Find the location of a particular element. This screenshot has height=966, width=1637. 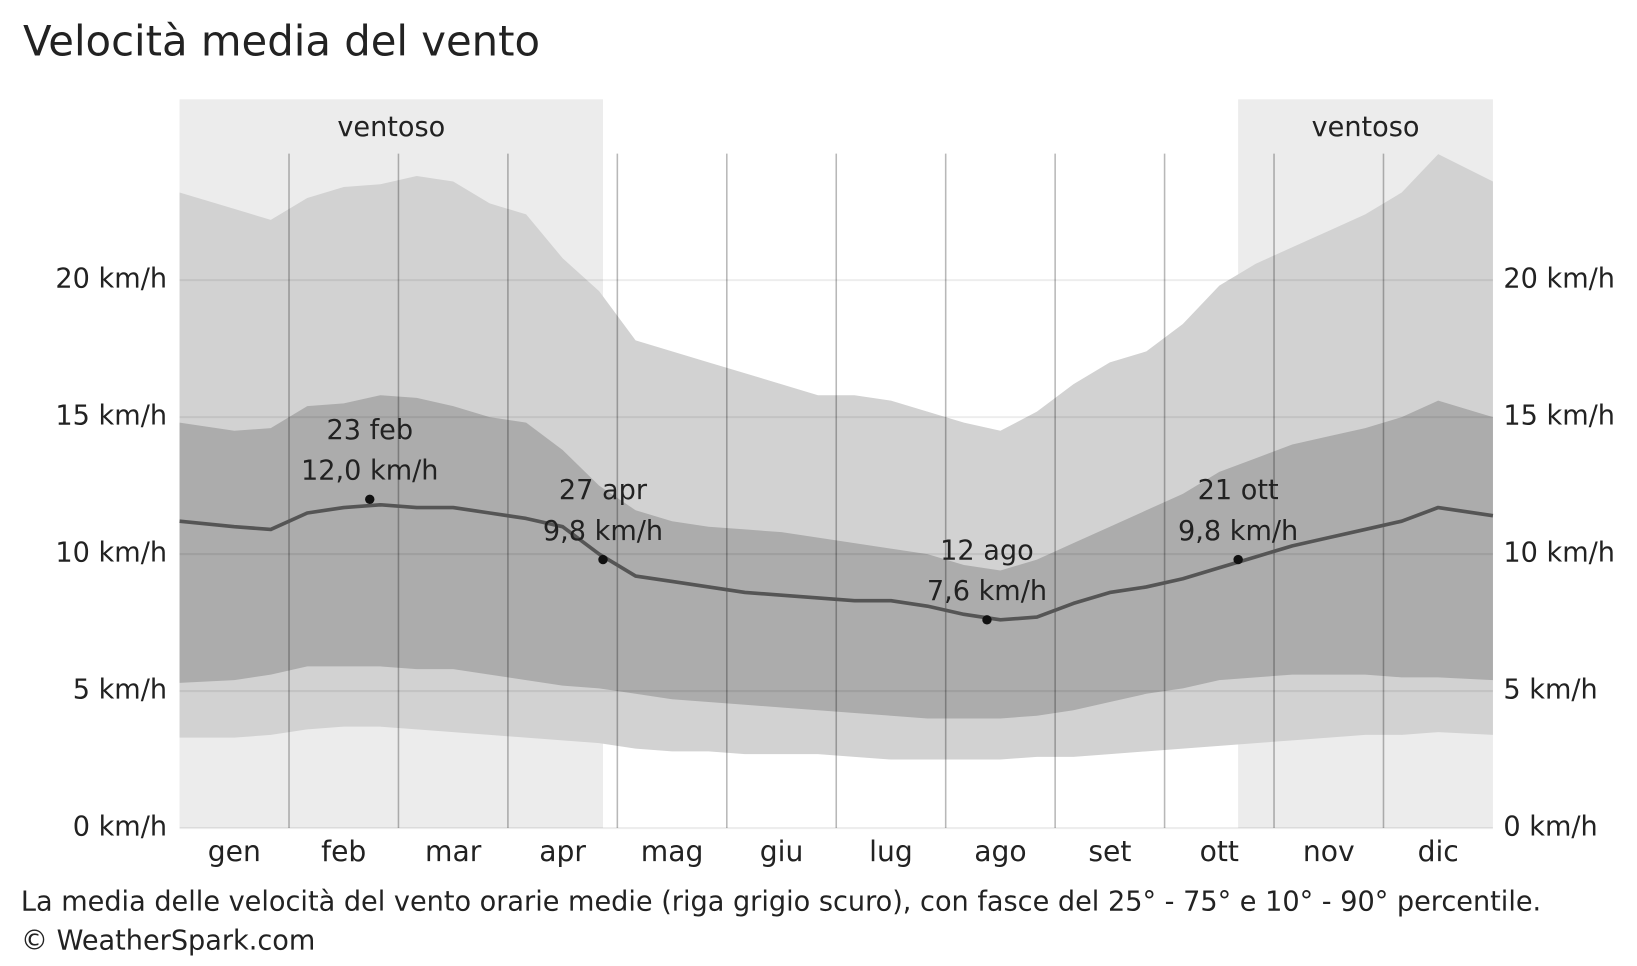

source: © WeatherSpark.com is located at coordinates (168, 940).